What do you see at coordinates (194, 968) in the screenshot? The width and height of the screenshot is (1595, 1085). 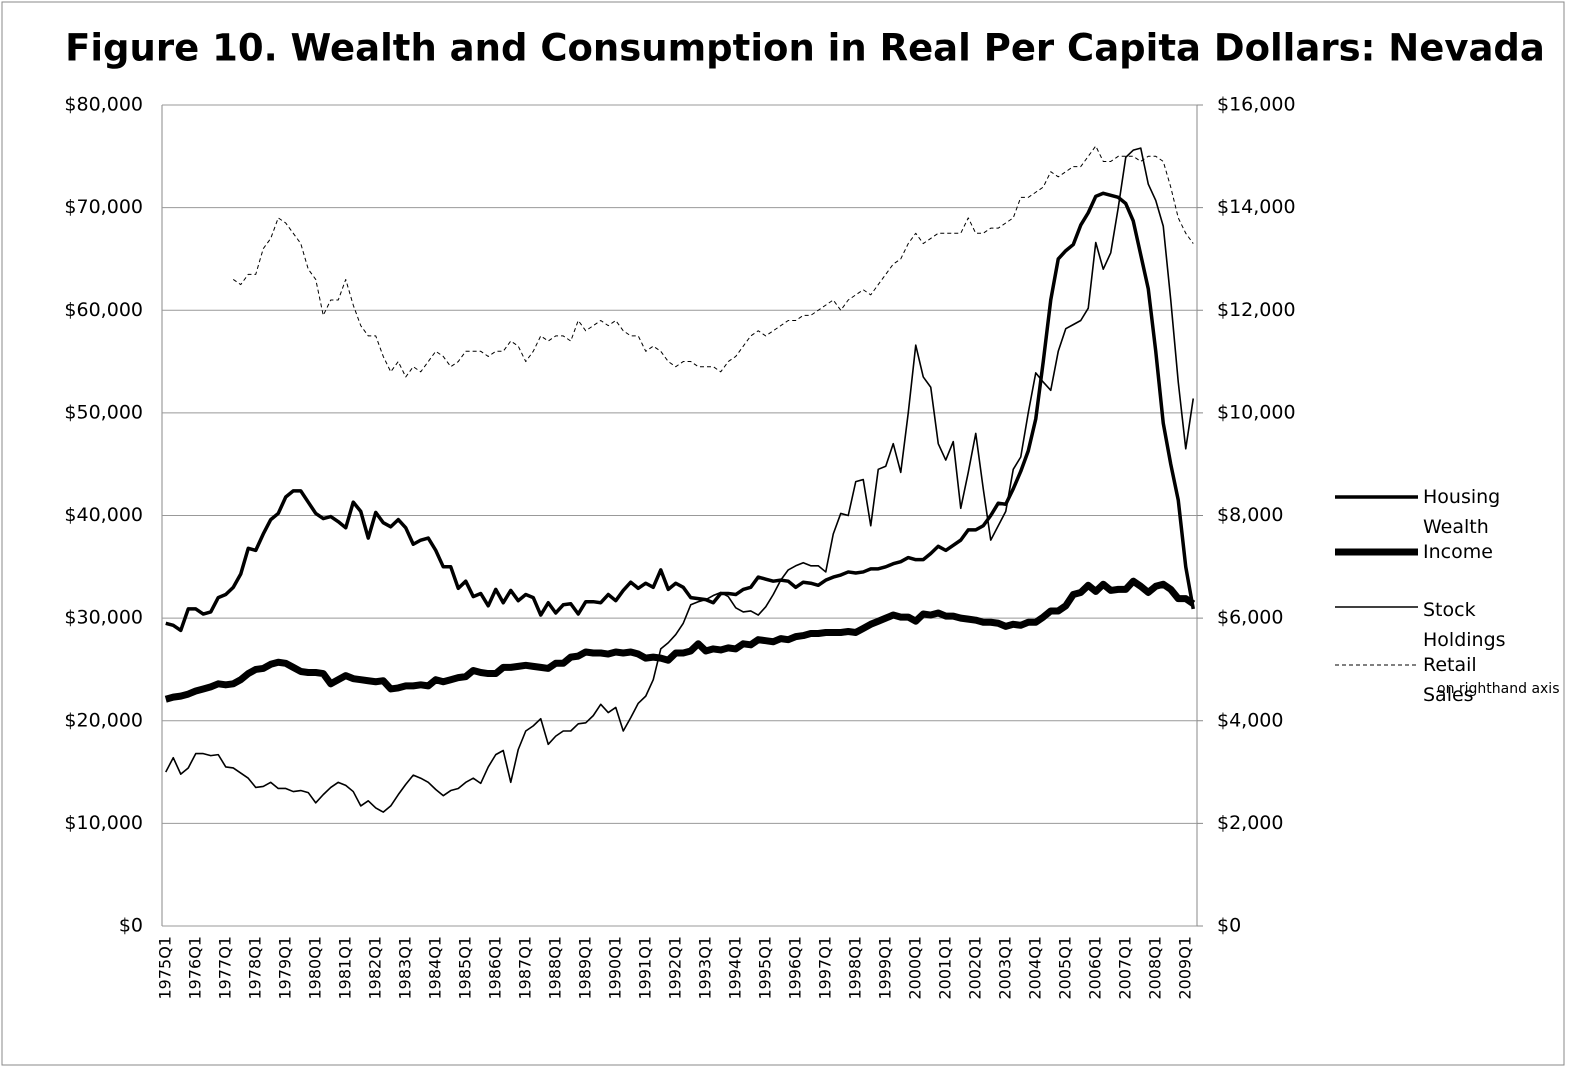 I see `x-tick-label: 1976Q1` at bounding box center [194, 968].